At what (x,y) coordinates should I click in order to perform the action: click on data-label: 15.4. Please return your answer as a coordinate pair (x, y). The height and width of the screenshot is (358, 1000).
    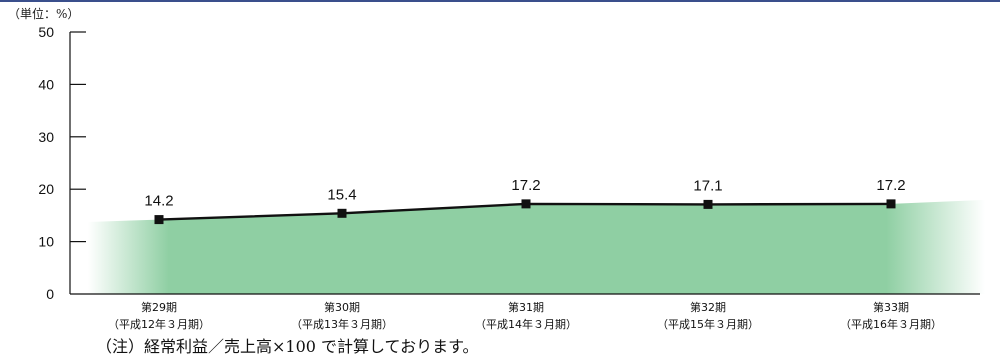
    Looking at the image, I should click on (341, 194).